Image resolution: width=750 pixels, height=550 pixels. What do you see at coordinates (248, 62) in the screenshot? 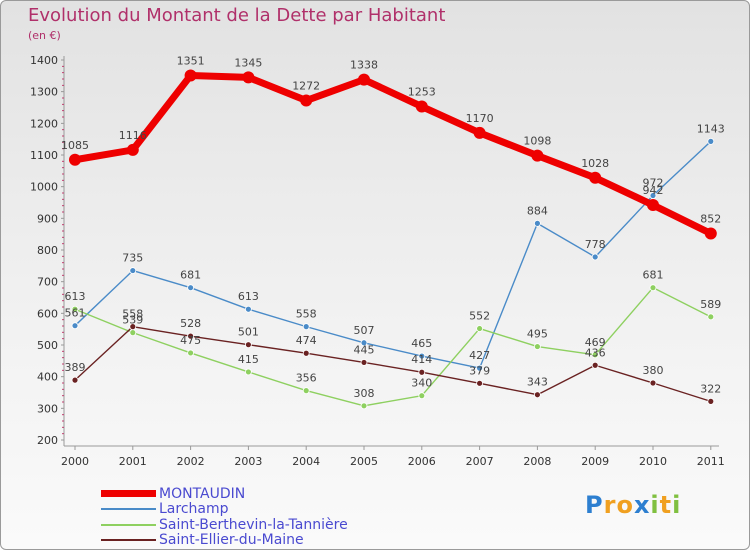
I see `data-label: 1345` at bounding box center [248, 62].